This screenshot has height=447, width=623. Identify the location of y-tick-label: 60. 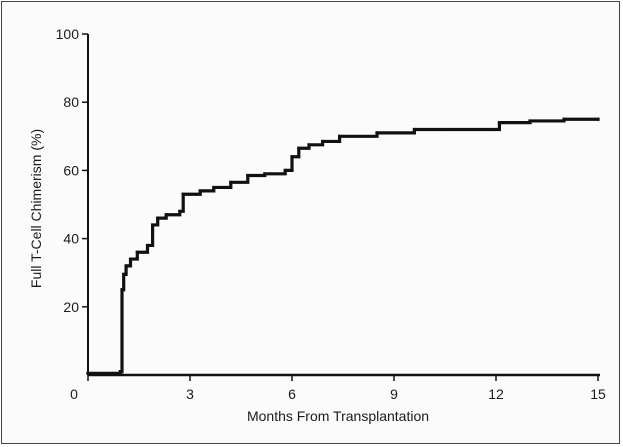
(71, 170).